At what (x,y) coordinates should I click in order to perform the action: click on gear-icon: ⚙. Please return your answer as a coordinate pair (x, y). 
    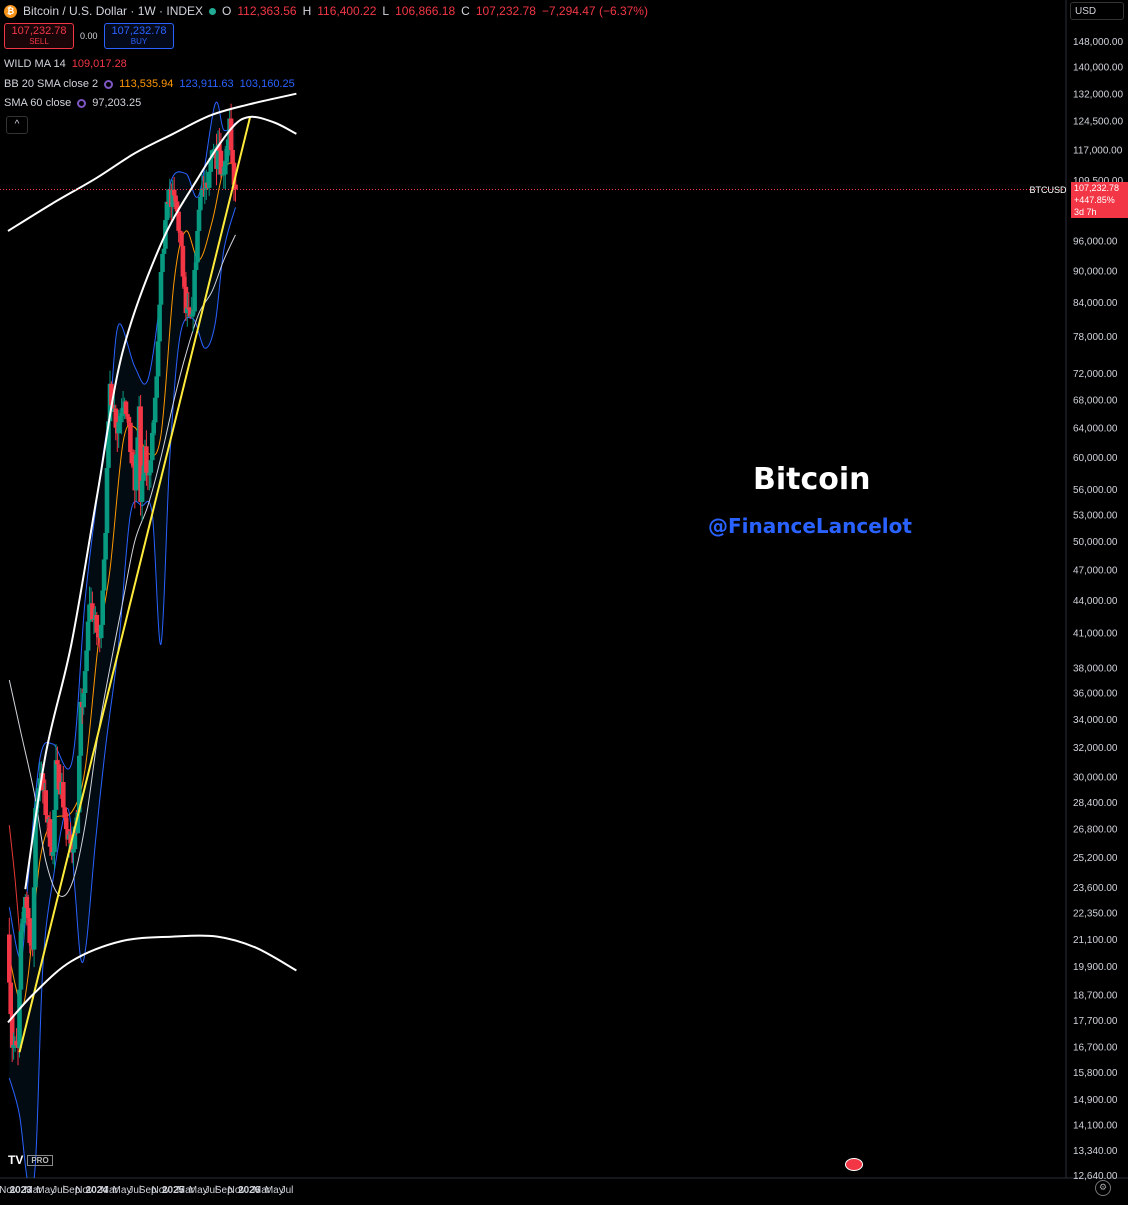
    Looking at the image, I should click on (1103, 1188).